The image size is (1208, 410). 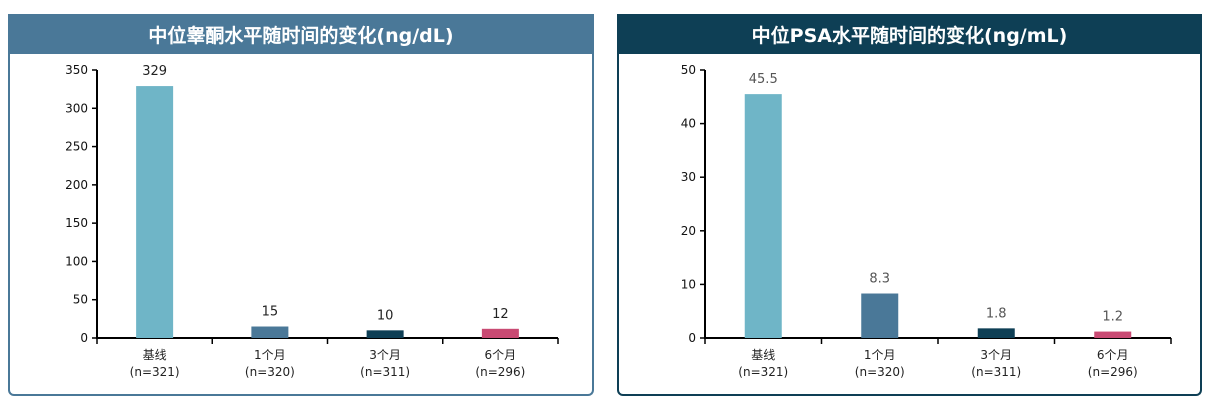 What do you see at coordinates (76, 185) in the screenshot?
I see `y-tick-label: 200` at bounding box center [76, 185].